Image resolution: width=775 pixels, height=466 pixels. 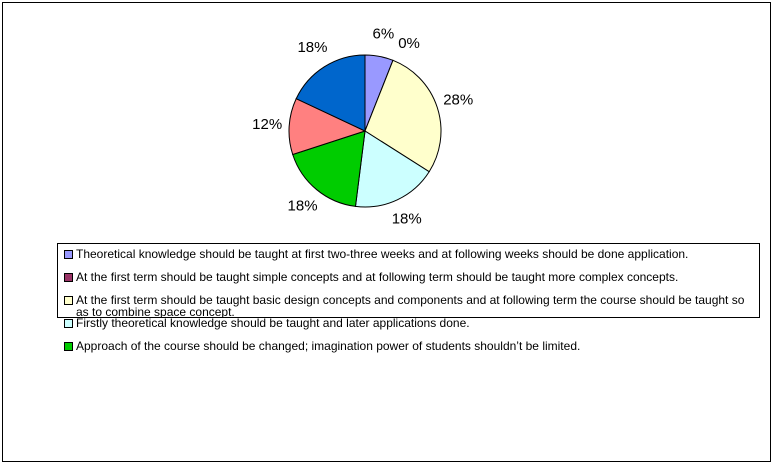 I want to click on data-label: 28%, so click(x=458, y=100).